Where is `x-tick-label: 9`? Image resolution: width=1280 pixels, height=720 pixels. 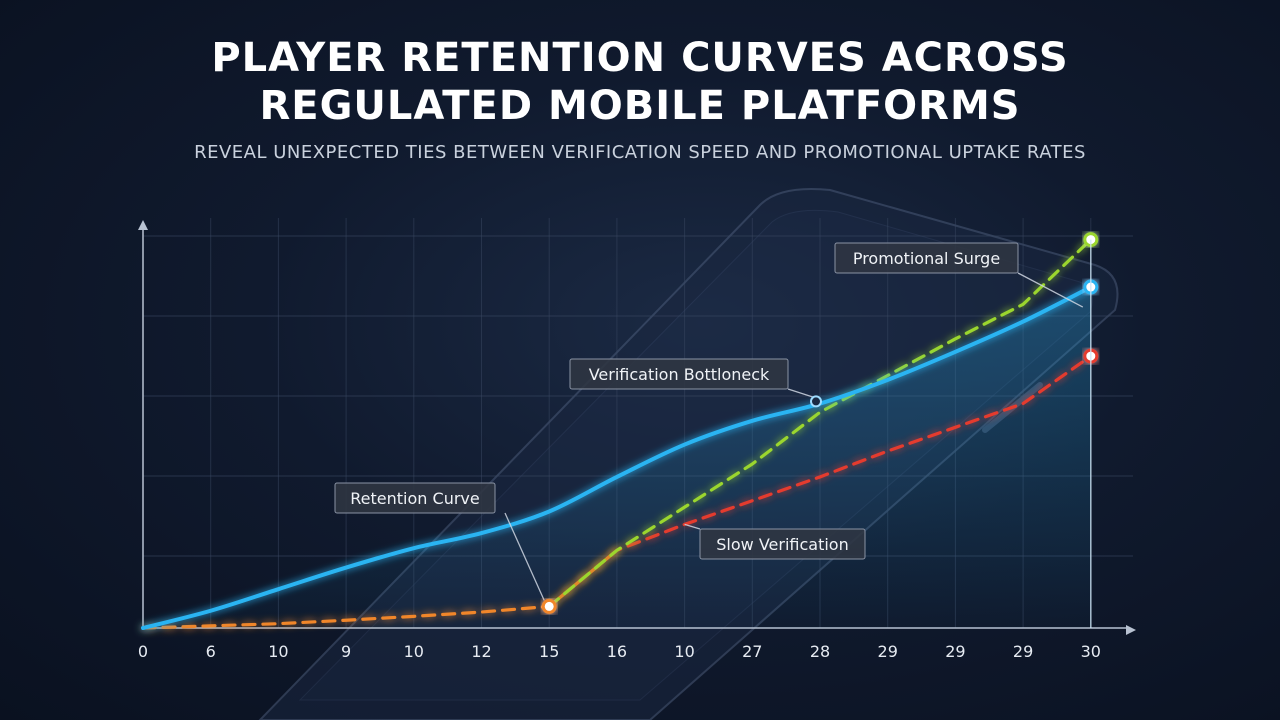
x-tick-label: 9 is located at coordinates (346, 651).